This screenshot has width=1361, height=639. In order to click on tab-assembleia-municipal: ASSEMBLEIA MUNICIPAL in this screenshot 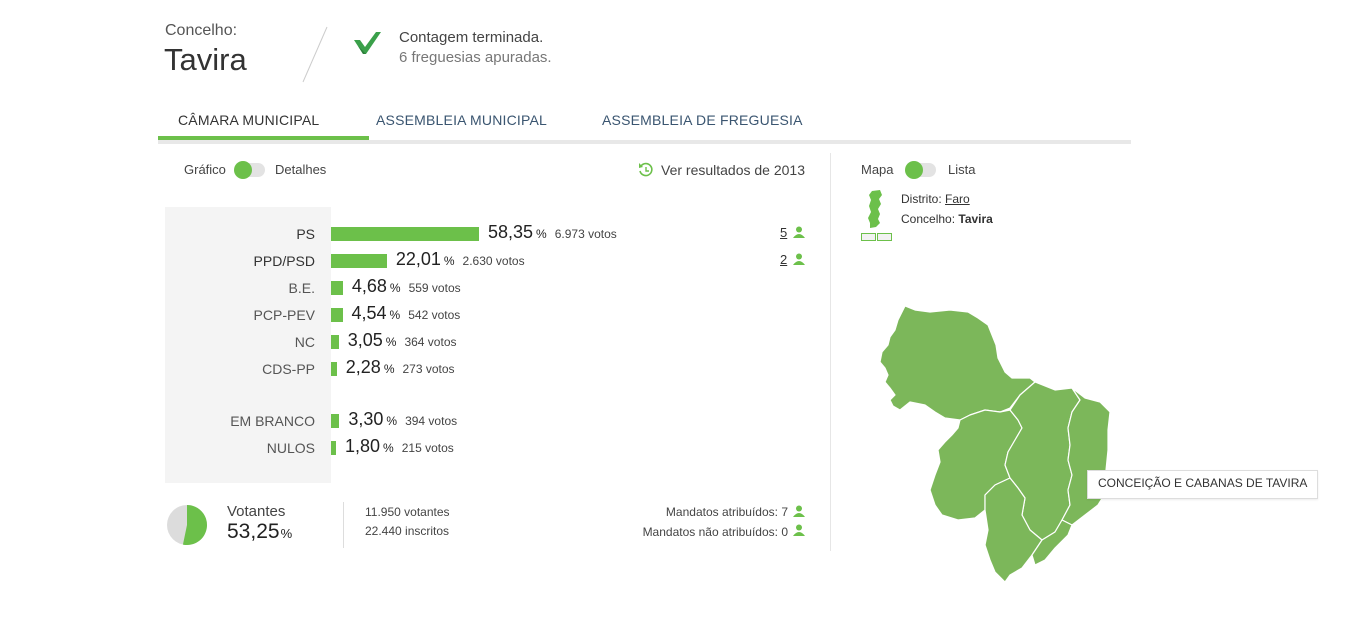, I will do `click(462, 120)`.